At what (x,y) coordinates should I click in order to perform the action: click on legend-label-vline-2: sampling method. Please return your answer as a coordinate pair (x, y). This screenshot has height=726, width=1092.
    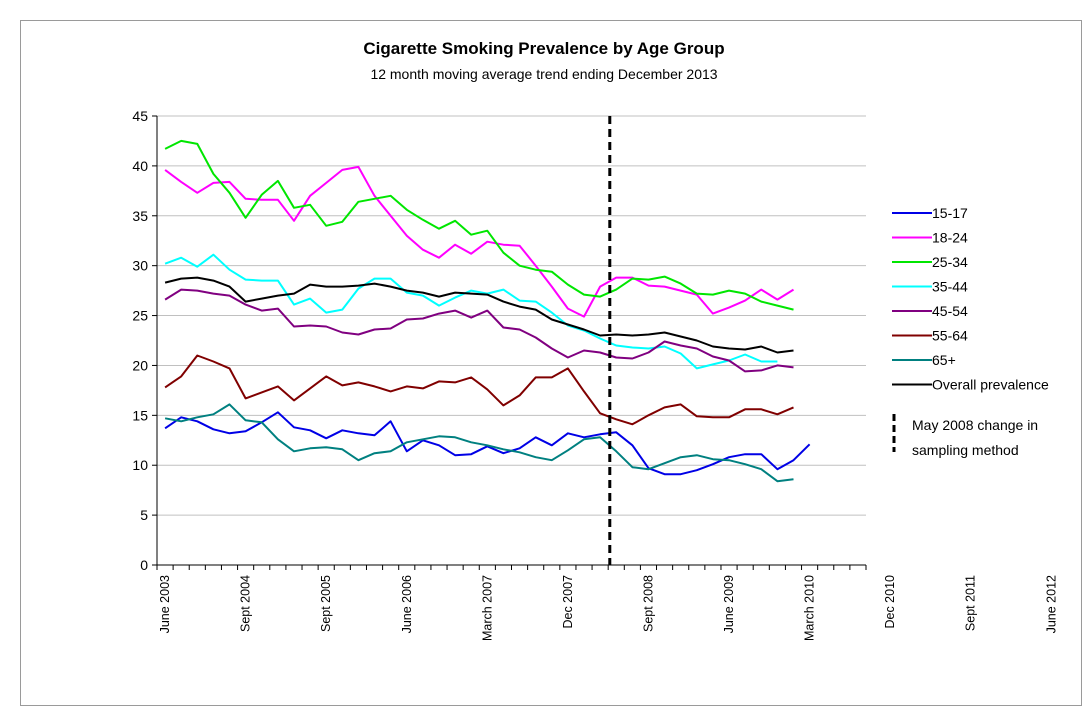
    Looking at the image, I should click on (965, 450).